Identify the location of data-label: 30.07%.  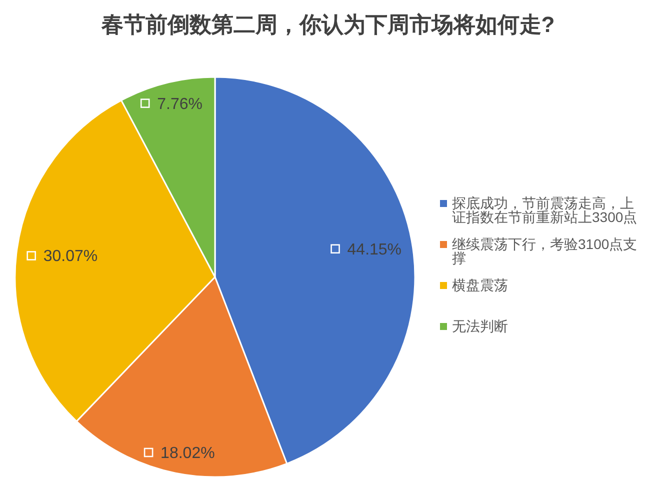
(70, 257).